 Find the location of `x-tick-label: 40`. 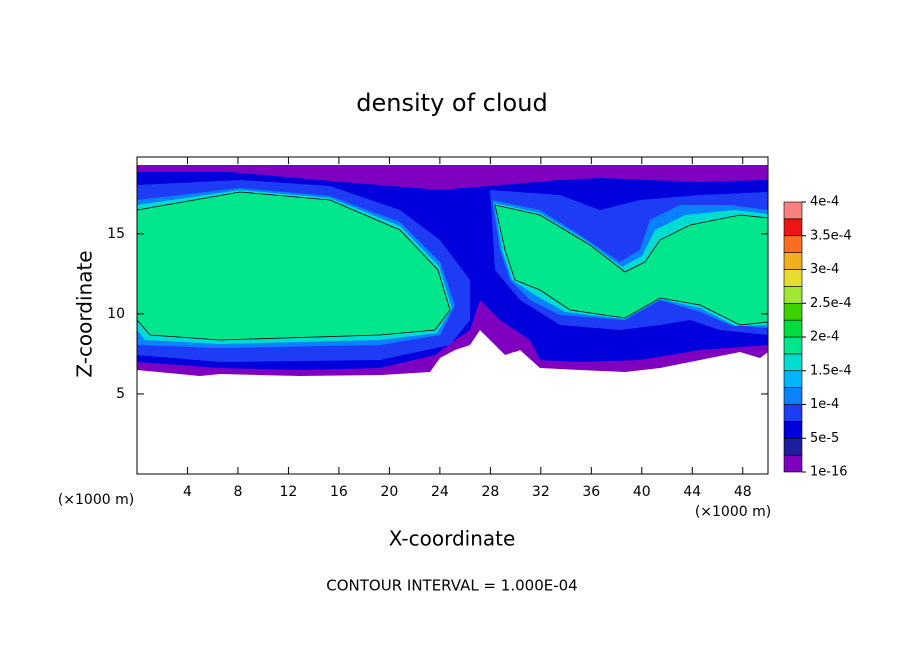

x-tick-label: 40 is located at coordinates (642, 492).